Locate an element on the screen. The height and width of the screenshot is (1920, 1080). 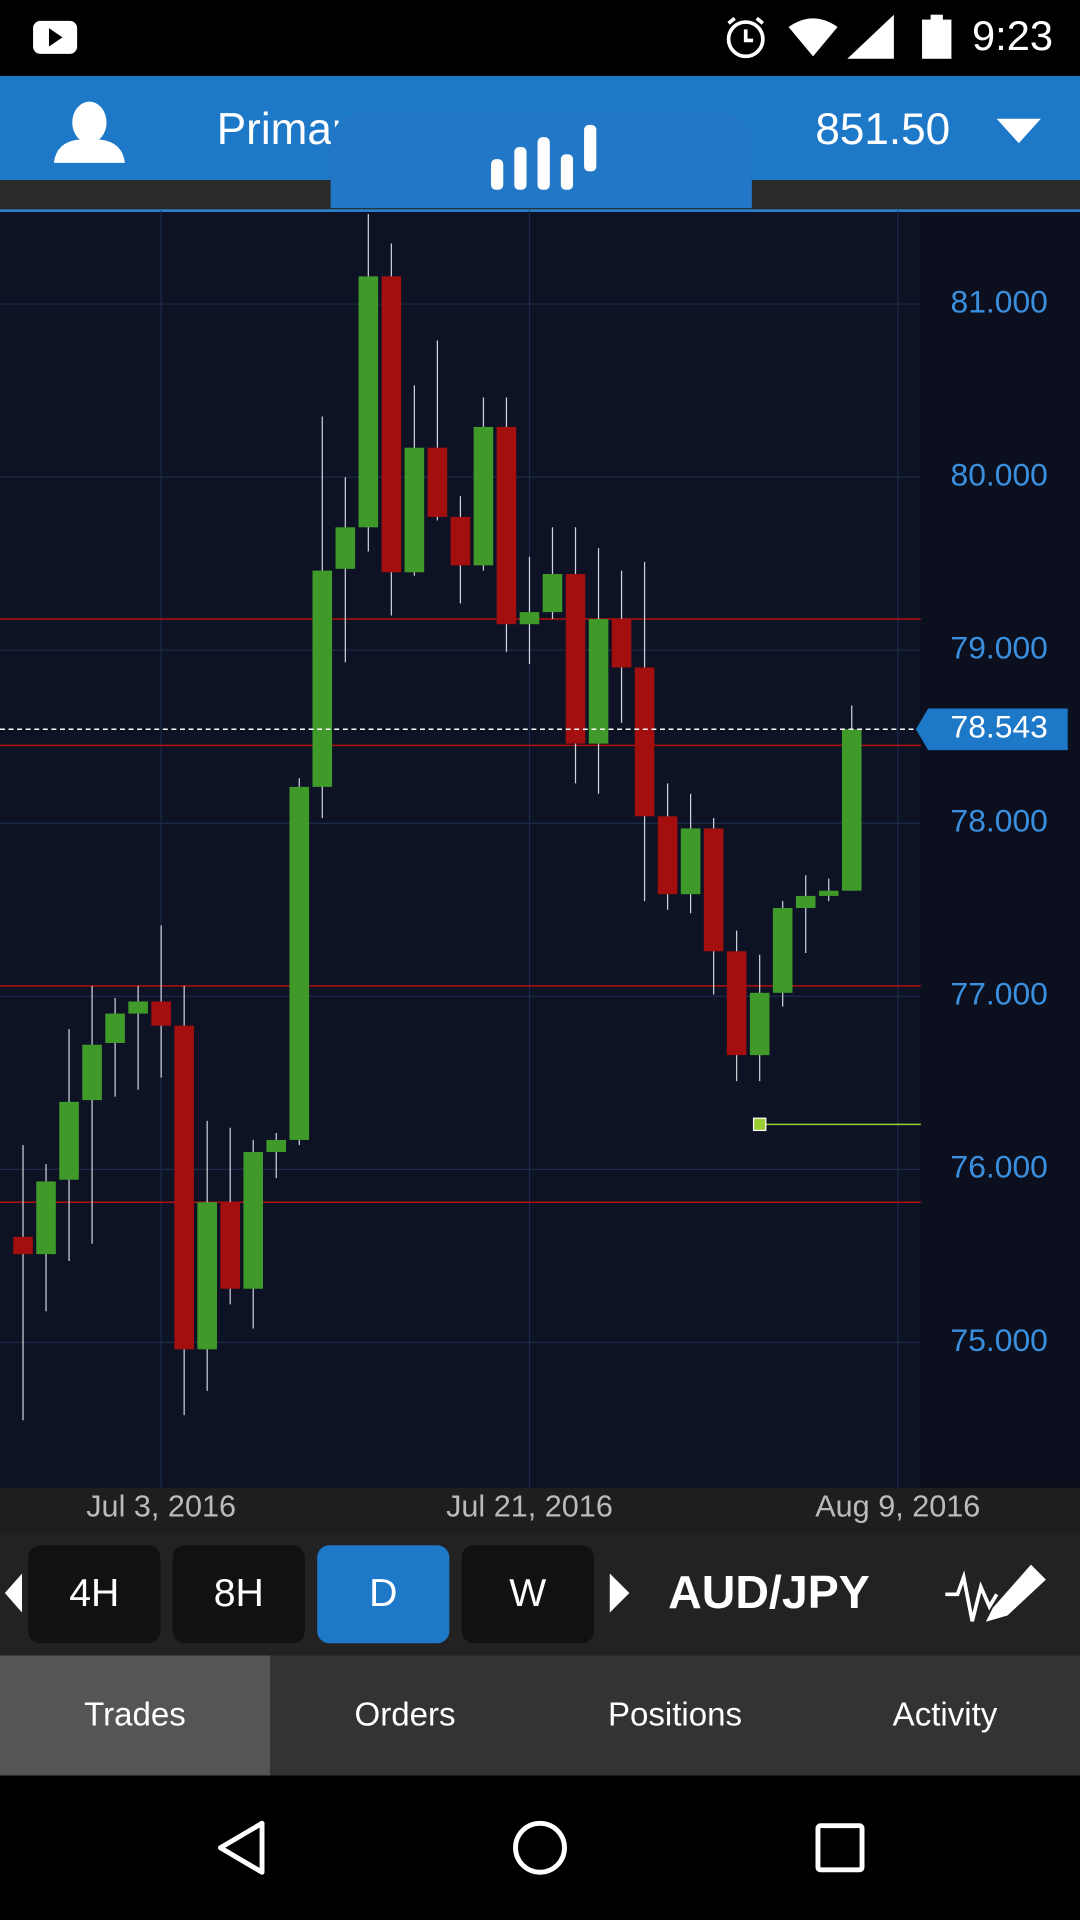
y-tick-label: 75.000 is located at coordinates (999, 1340).